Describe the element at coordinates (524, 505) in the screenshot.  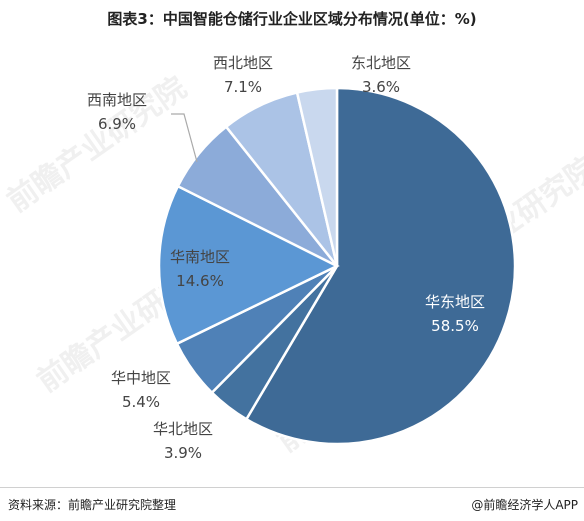
I see `brand-credit: @前瞻经济学人APP` at that location.